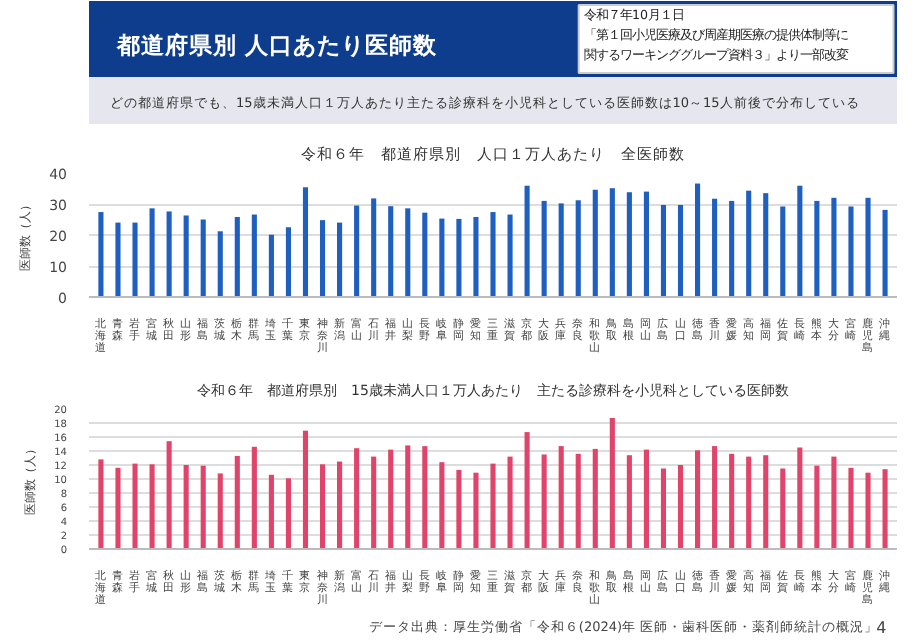 This screenshot has height=640, width=924. Describe the element at coordinates (276, 45) in the screenshot. I see `text: 都道府県別 人口あたり医師数` at that location.